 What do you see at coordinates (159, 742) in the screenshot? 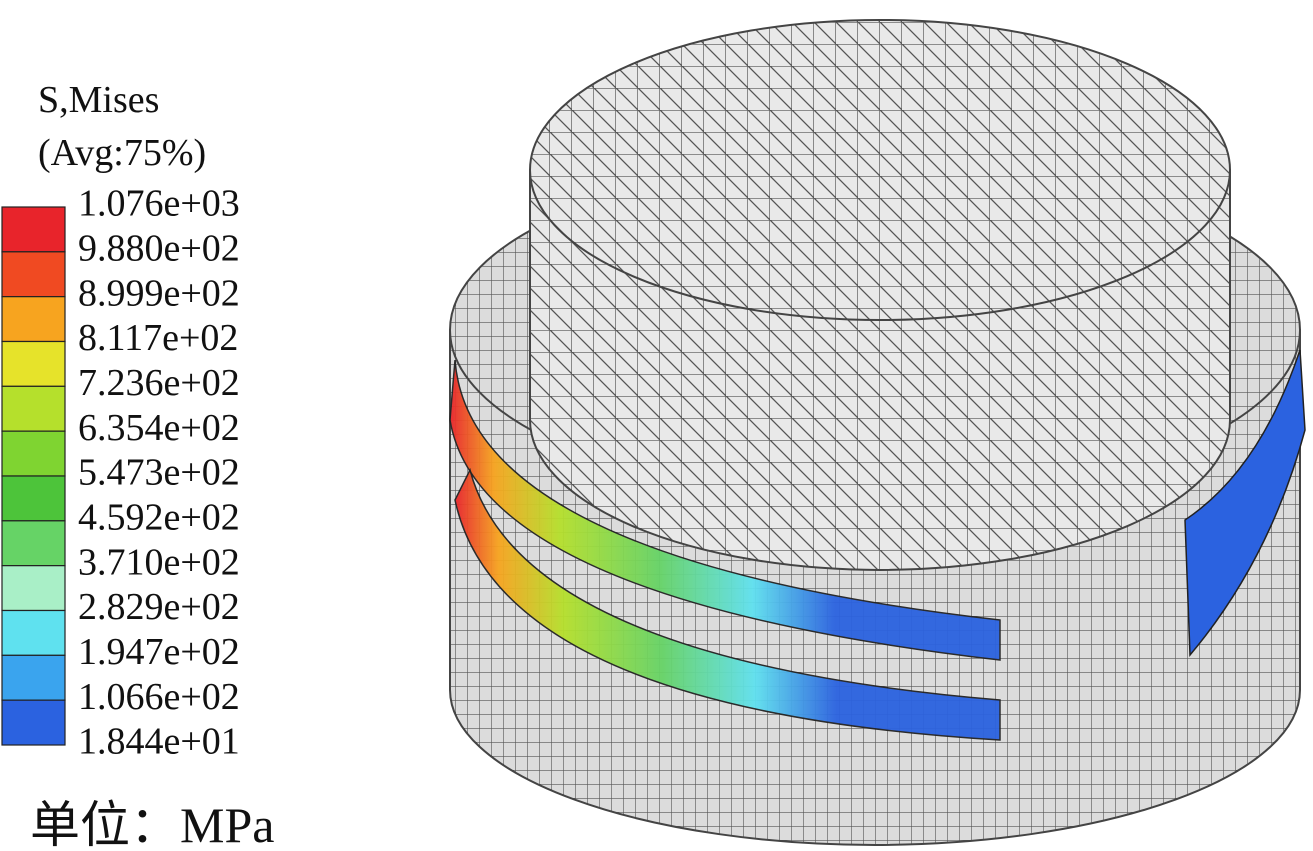
I see `legend-label: 1.844e+01` at bounding box center [159, 742].